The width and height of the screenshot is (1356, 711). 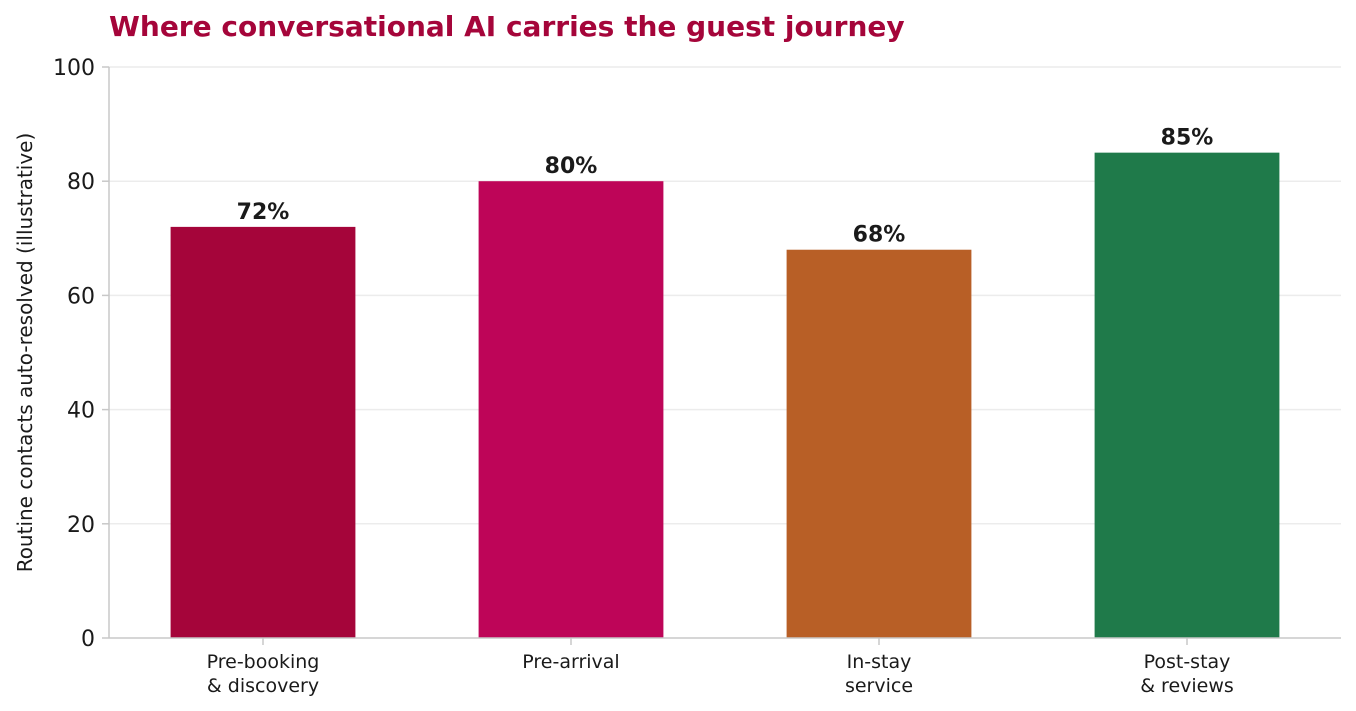 I want to click on x-tick-label: Pre-arrival, so click(x=570, y=662).